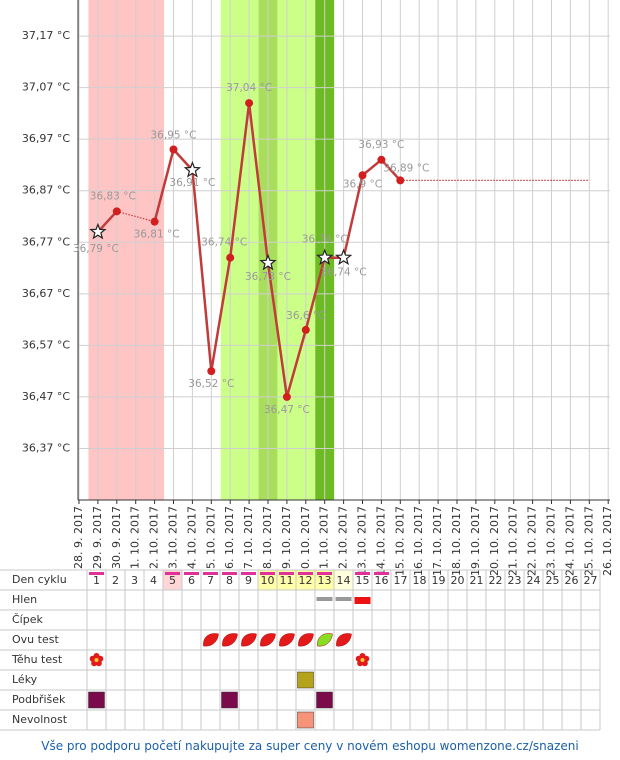 The image size is (620, 760). Describe the element at coordinates (418, 541) in the screenshot. I see `x-tick-label: 16. 10. 2017` at that location.